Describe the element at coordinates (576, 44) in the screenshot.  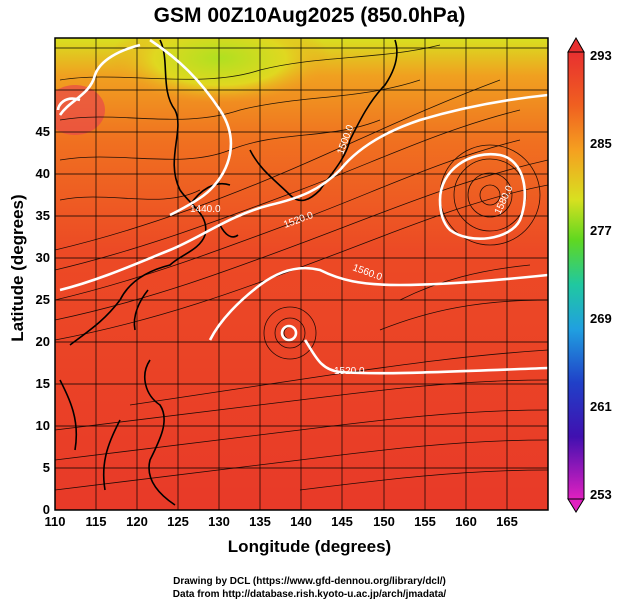
I see `colorbar-top-arrow` at that location.